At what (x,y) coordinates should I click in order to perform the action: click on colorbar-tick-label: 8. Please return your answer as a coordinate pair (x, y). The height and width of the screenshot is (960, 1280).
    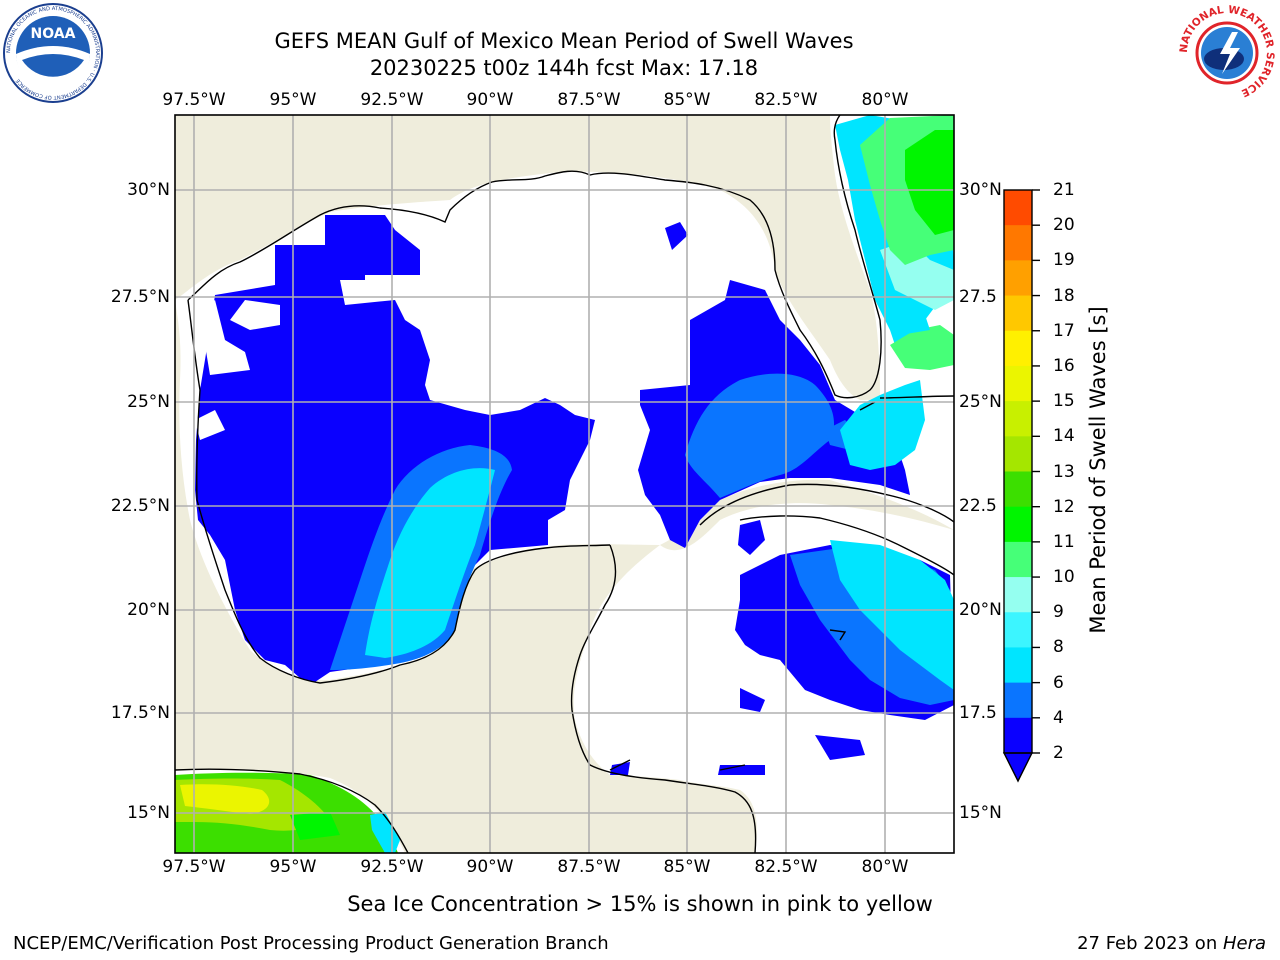
    Looking at the image, I should click on (1058, 647).